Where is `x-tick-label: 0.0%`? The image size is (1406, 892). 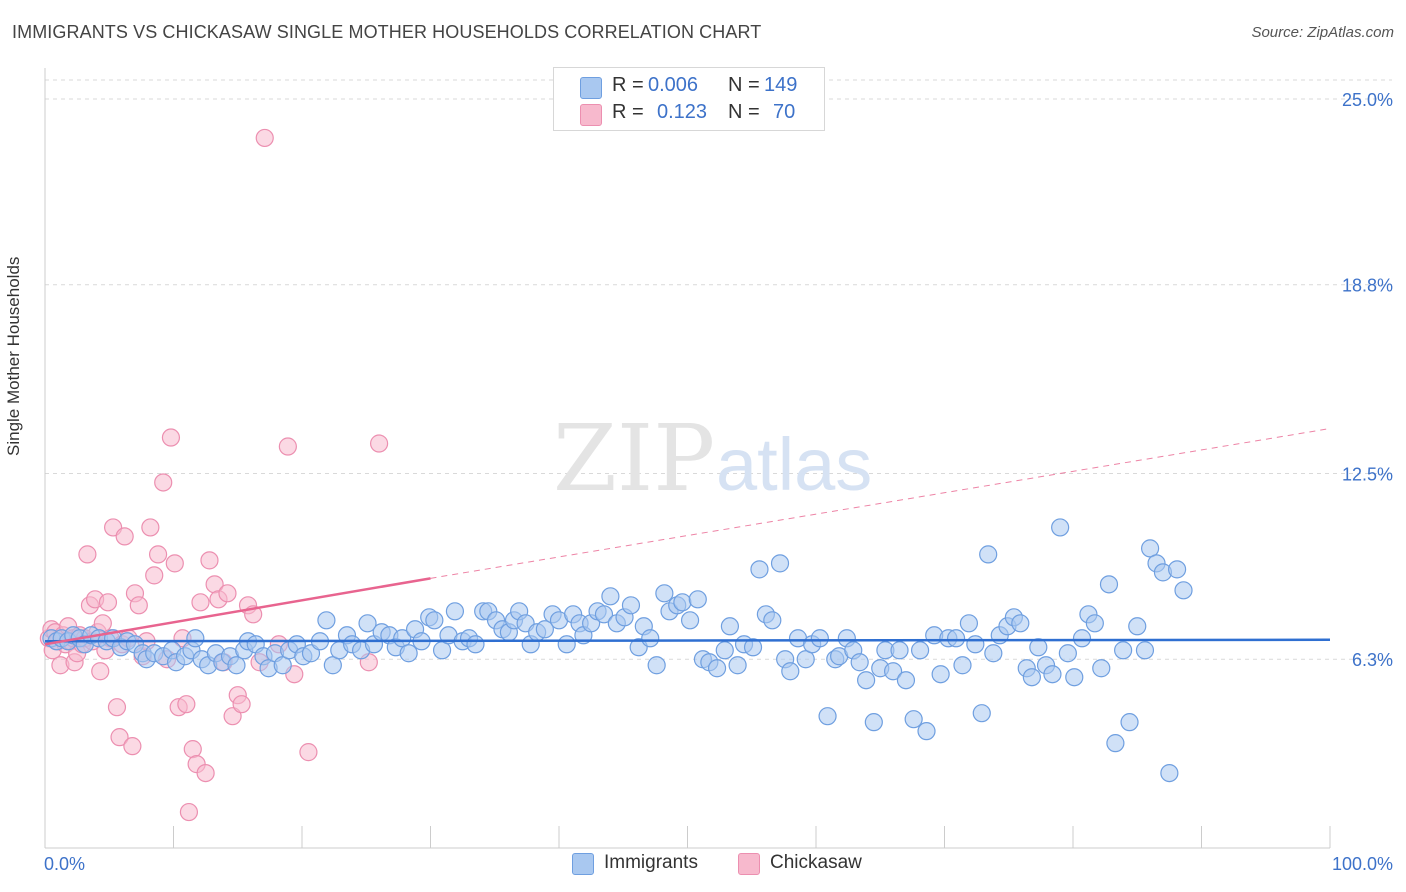
x-tick-label: 0.0% is located at coordinates (64, 864).